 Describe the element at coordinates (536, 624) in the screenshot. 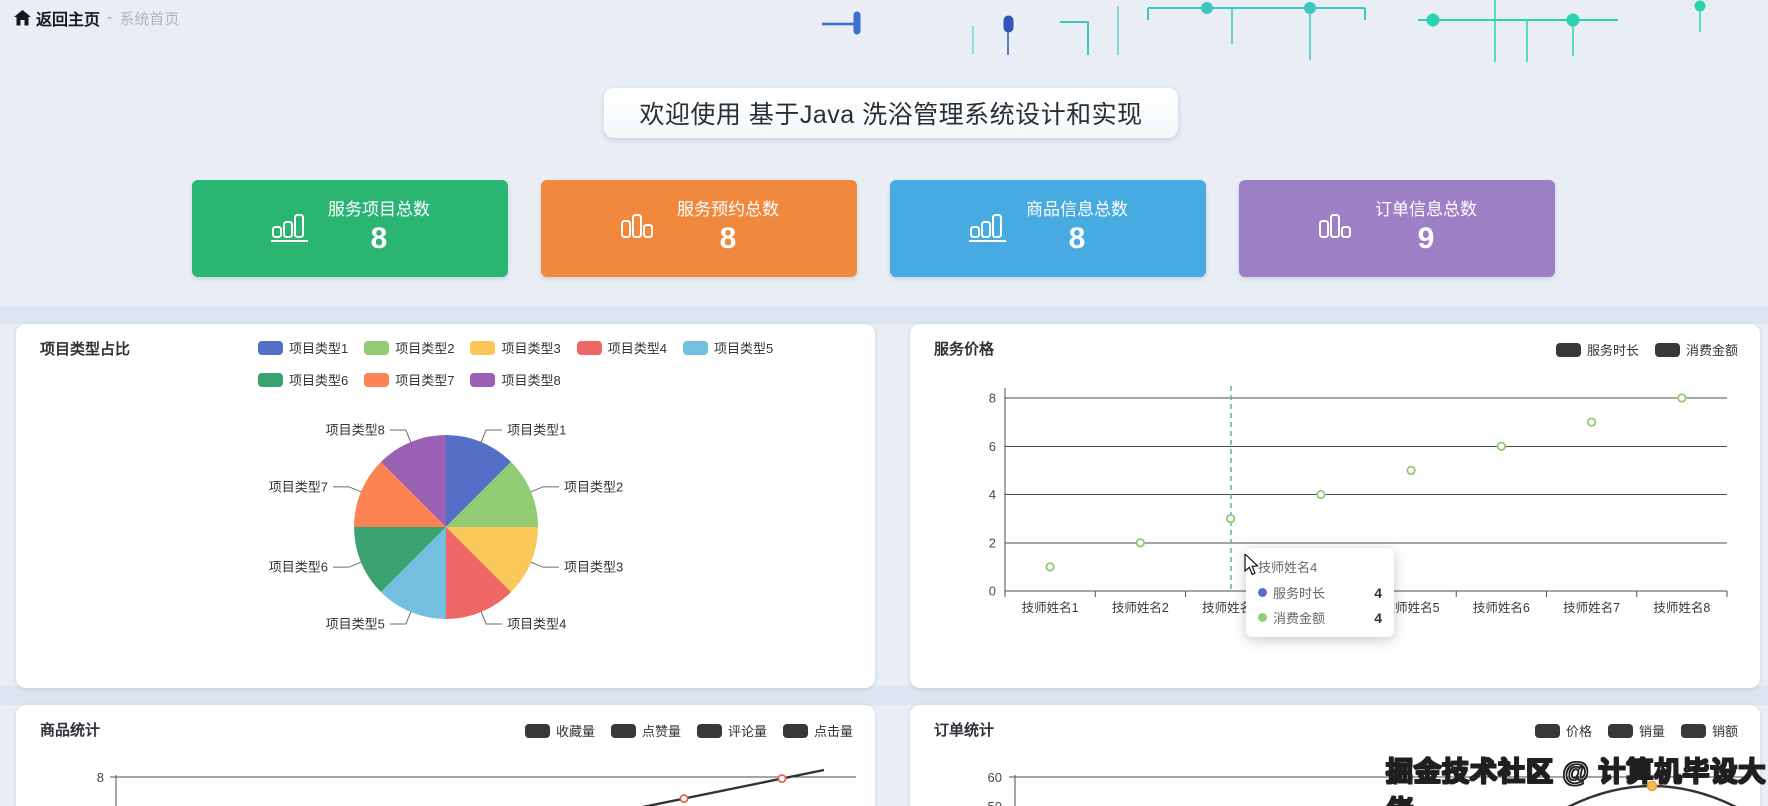

I see `svg-text: 项目类型4` at that location.